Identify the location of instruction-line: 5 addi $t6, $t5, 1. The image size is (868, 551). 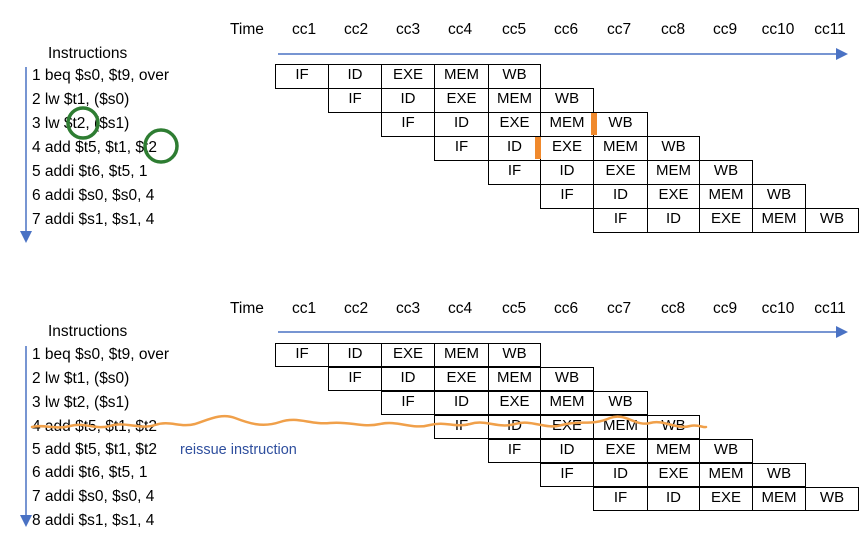
(90, 171).